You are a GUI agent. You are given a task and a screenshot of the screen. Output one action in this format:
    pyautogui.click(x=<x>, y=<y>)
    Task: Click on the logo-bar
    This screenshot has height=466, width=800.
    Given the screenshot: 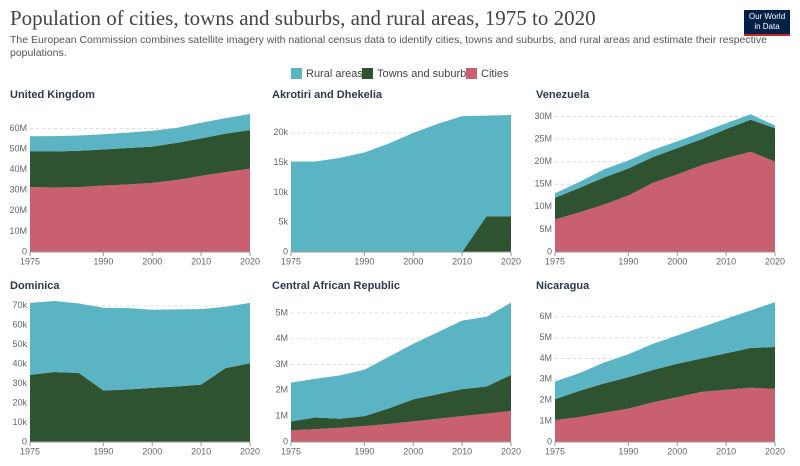 What is the action you would take?
    pyautogui.click(x=767, y=35)
    